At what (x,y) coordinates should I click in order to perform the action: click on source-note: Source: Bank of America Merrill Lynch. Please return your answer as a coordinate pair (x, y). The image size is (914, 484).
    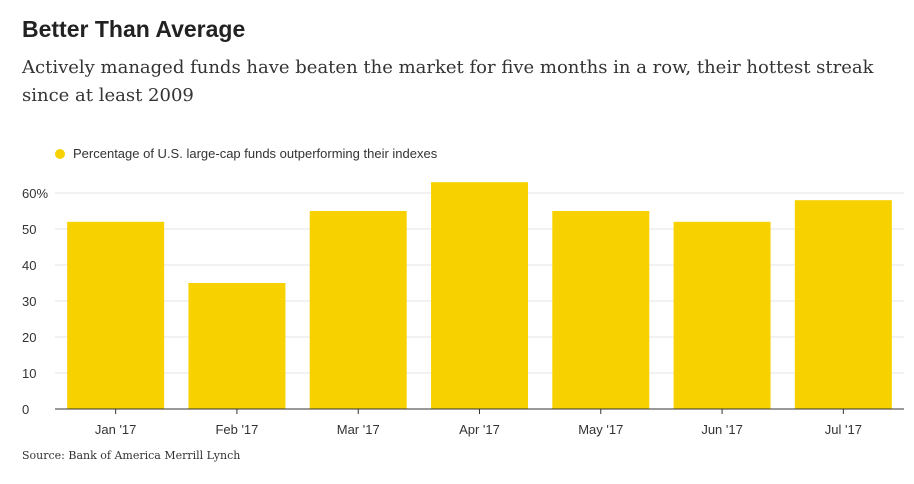
    Looking at the image, I should click on (131, 455).